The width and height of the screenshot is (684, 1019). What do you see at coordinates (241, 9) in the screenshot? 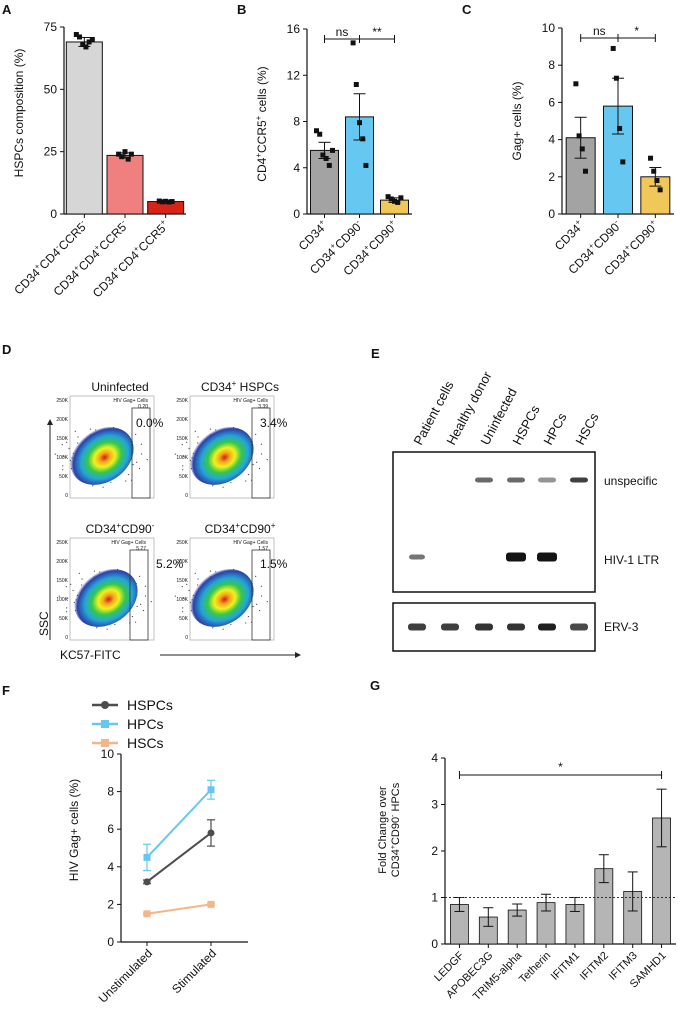
I see `panel-b-letter: B` at bounding box center [241, 9].